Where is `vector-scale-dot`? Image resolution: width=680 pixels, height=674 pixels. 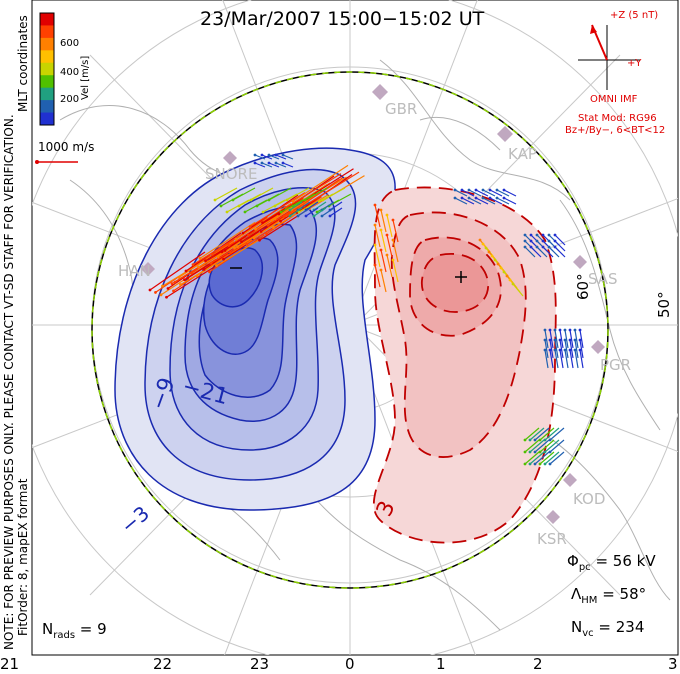 vector-scale-dot is located at coordinates (37, 162).